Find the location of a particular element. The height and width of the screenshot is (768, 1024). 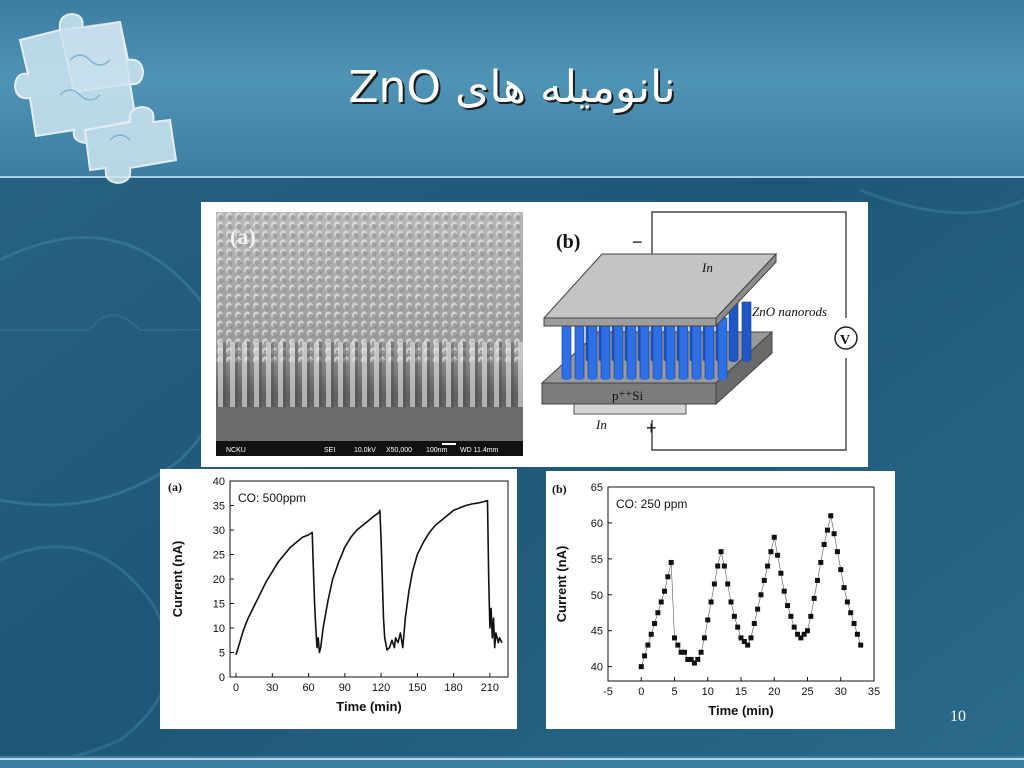

x-axis-label: Time (min) is located at coordinates (741, 710).